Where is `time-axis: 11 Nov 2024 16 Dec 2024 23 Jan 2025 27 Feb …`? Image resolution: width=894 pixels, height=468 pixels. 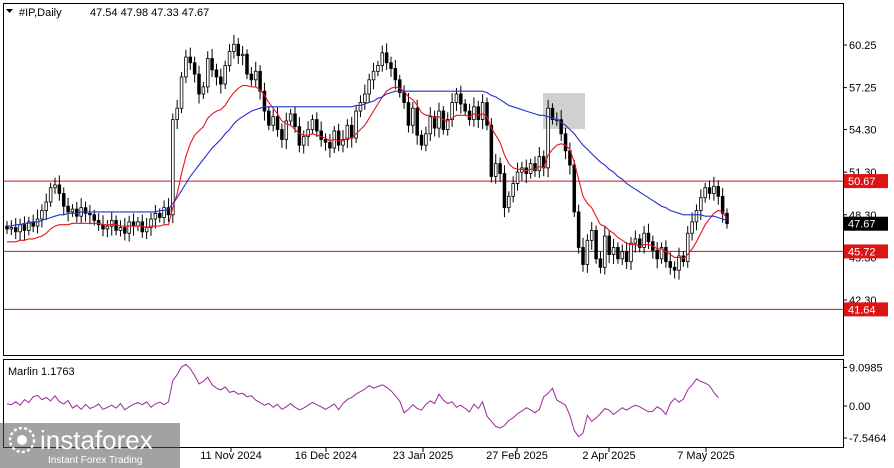 time-axis: 11 Nov 2024 16 Dec 2024 23 Jan 2025 27 Feb … is located at coordinates (467, 454).